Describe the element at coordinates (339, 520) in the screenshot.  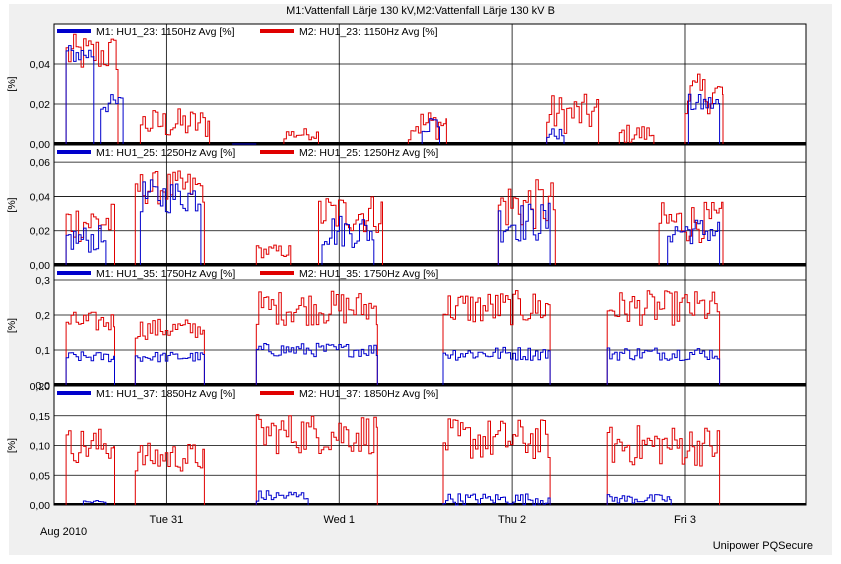
I see `x-tick-label: Wed 1` at that location.